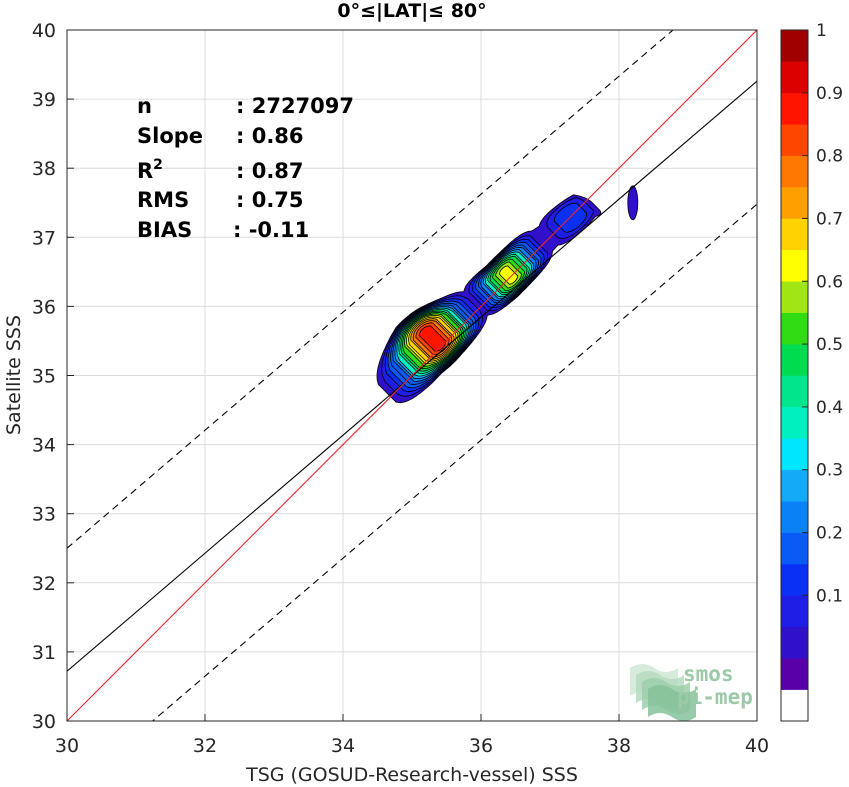 The width and height of the screenshot is (849, 787). What do you see at coordinates (271, 230) in the screenshot?
I see `stat-value: : -0.11` at bounding box center [271, 230].